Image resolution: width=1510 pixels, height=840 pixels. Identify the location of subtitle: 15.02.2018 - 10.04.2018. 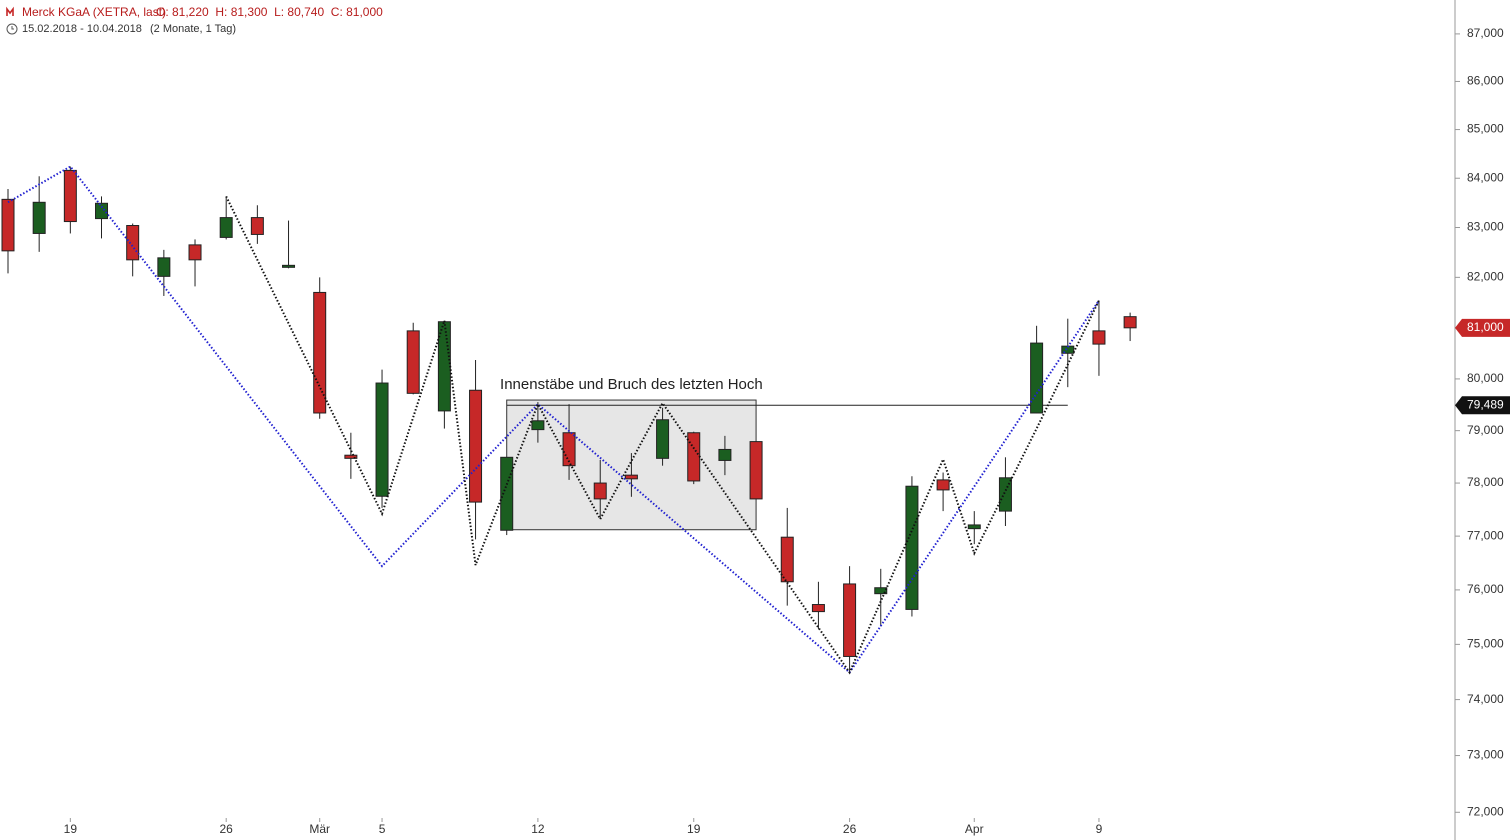
(82, 29).